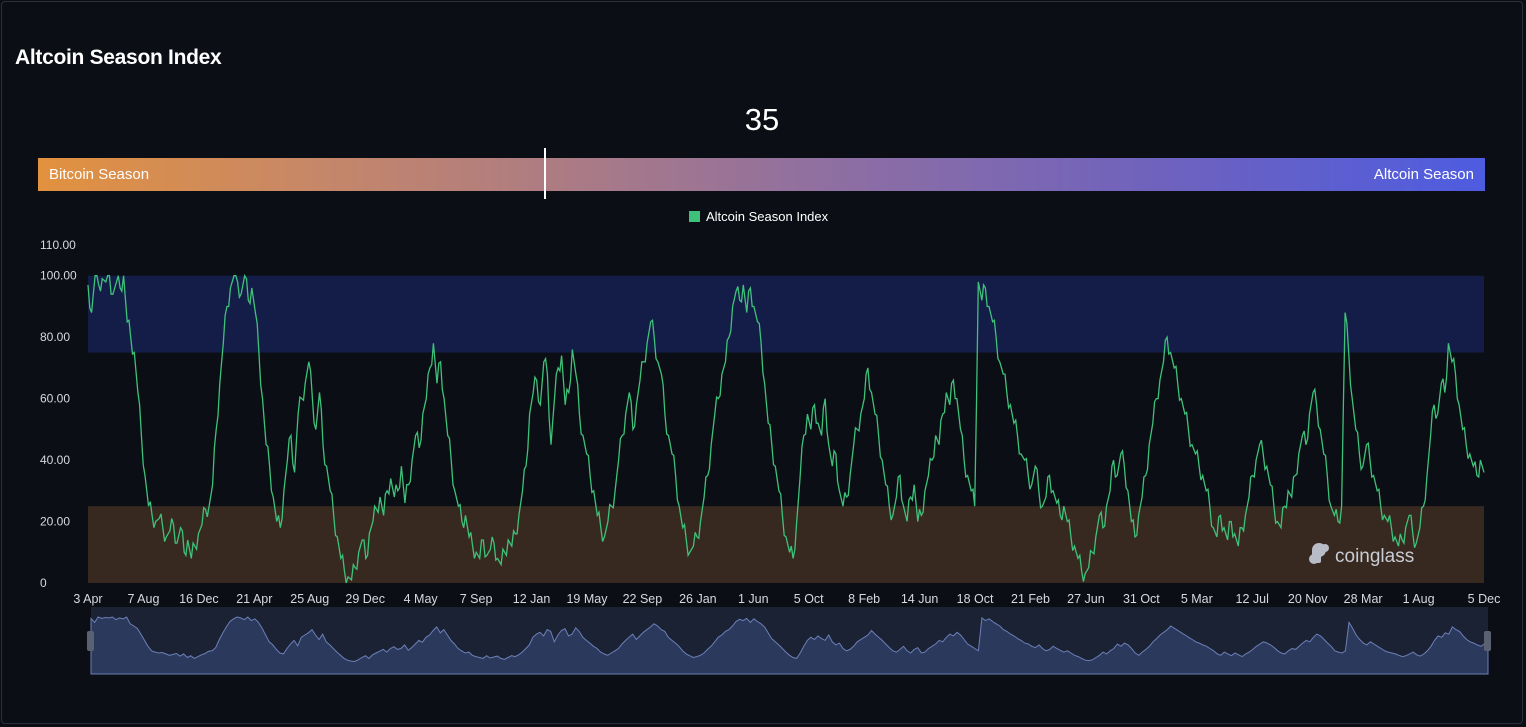 This screenshot has width=1526, height=727. I want to click on legend-swatch, so click(694, 216).